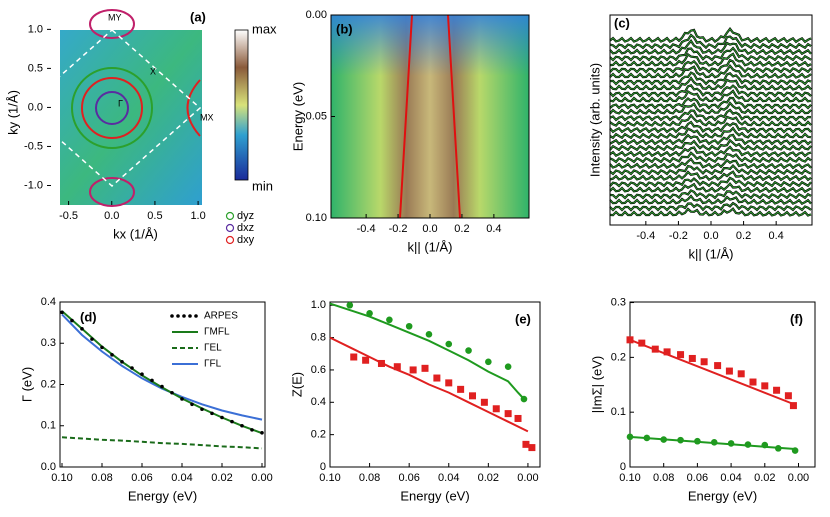  Describe the element at coordinates (427, 351) in the screenshot. I see `series-line` at that location.